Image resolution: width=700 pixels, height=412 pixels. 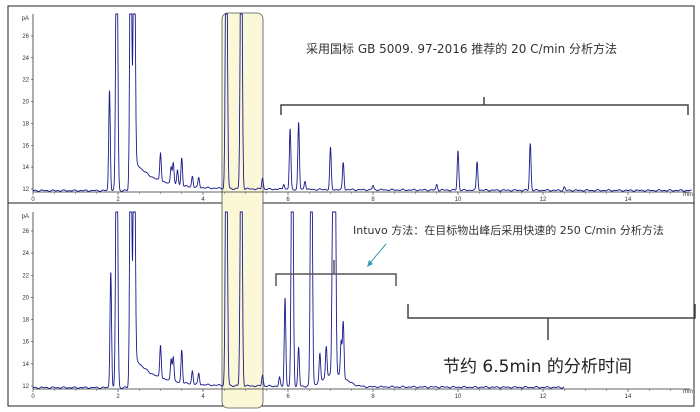 What do you see at coordinates (242, 210) in the screenshot?
I see `highlight-box` at bounding box center [242, 210].